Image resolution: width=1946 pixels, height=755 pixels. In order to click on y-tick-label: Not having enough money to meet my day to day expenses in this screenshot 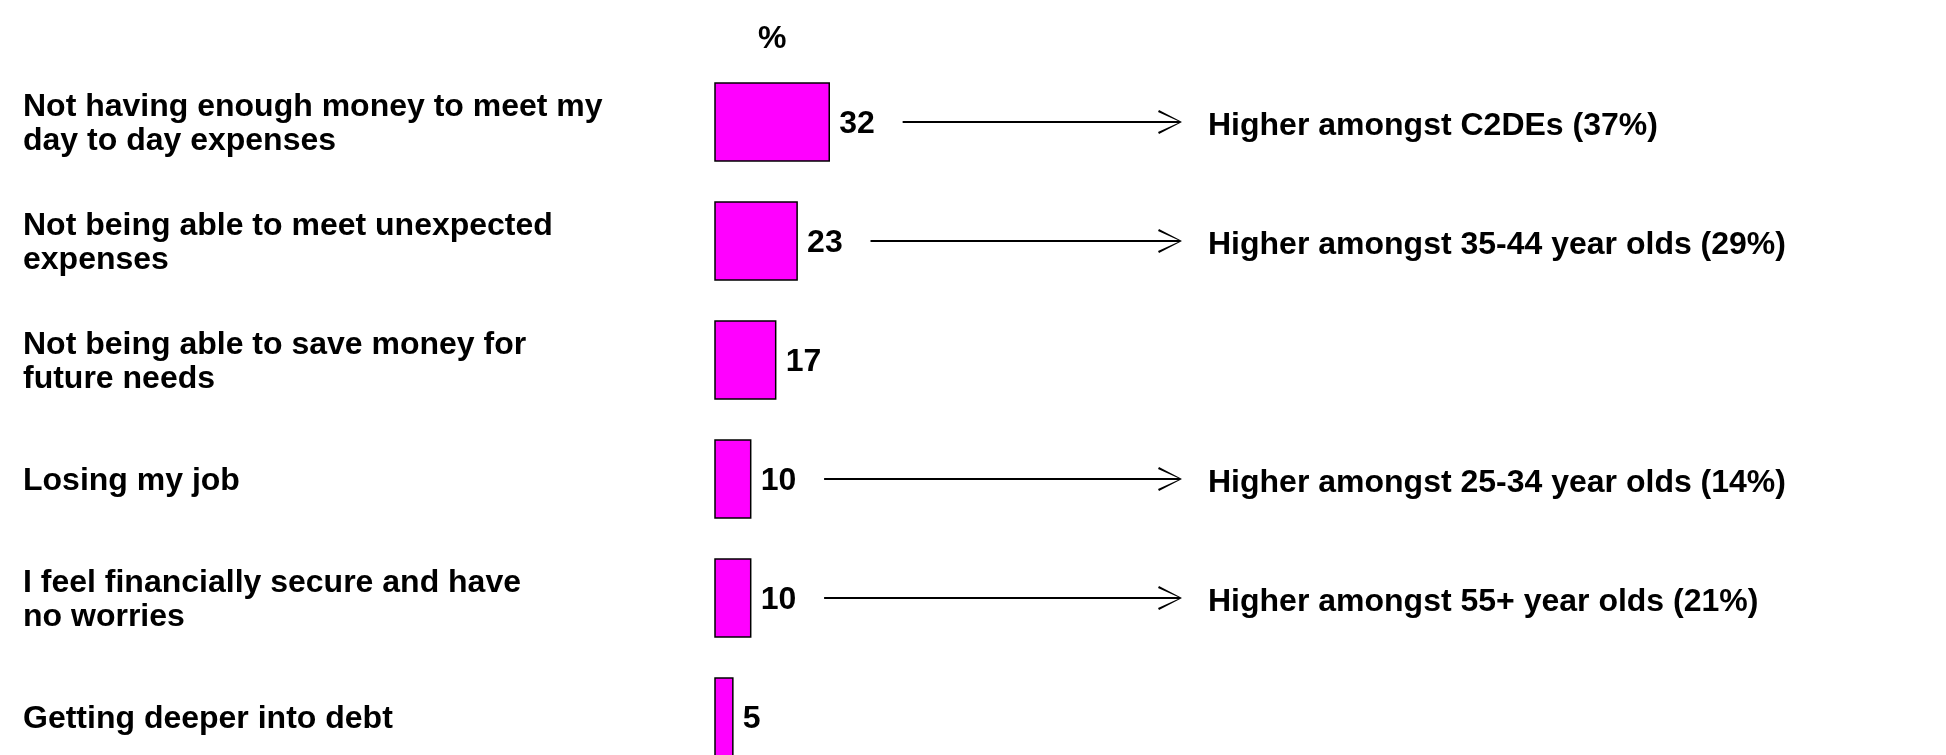, I will do `click(313, 122)`.